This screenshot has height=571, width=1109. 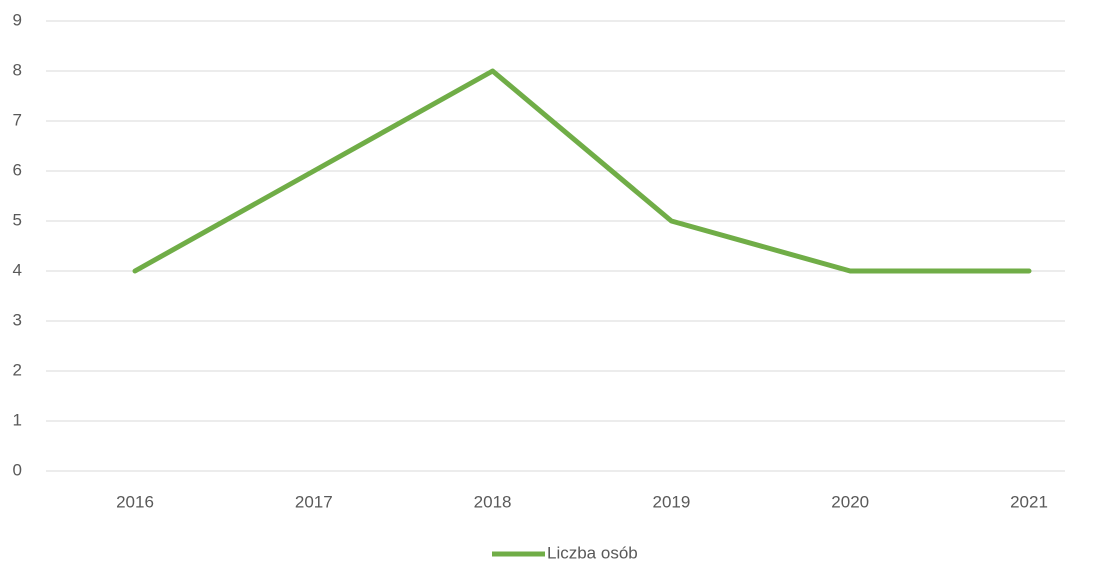 What do you see at coordinates (1029, 501) in the screenshot?
I see `x-tick-label: 2021` at bounding box center [1029, 501].